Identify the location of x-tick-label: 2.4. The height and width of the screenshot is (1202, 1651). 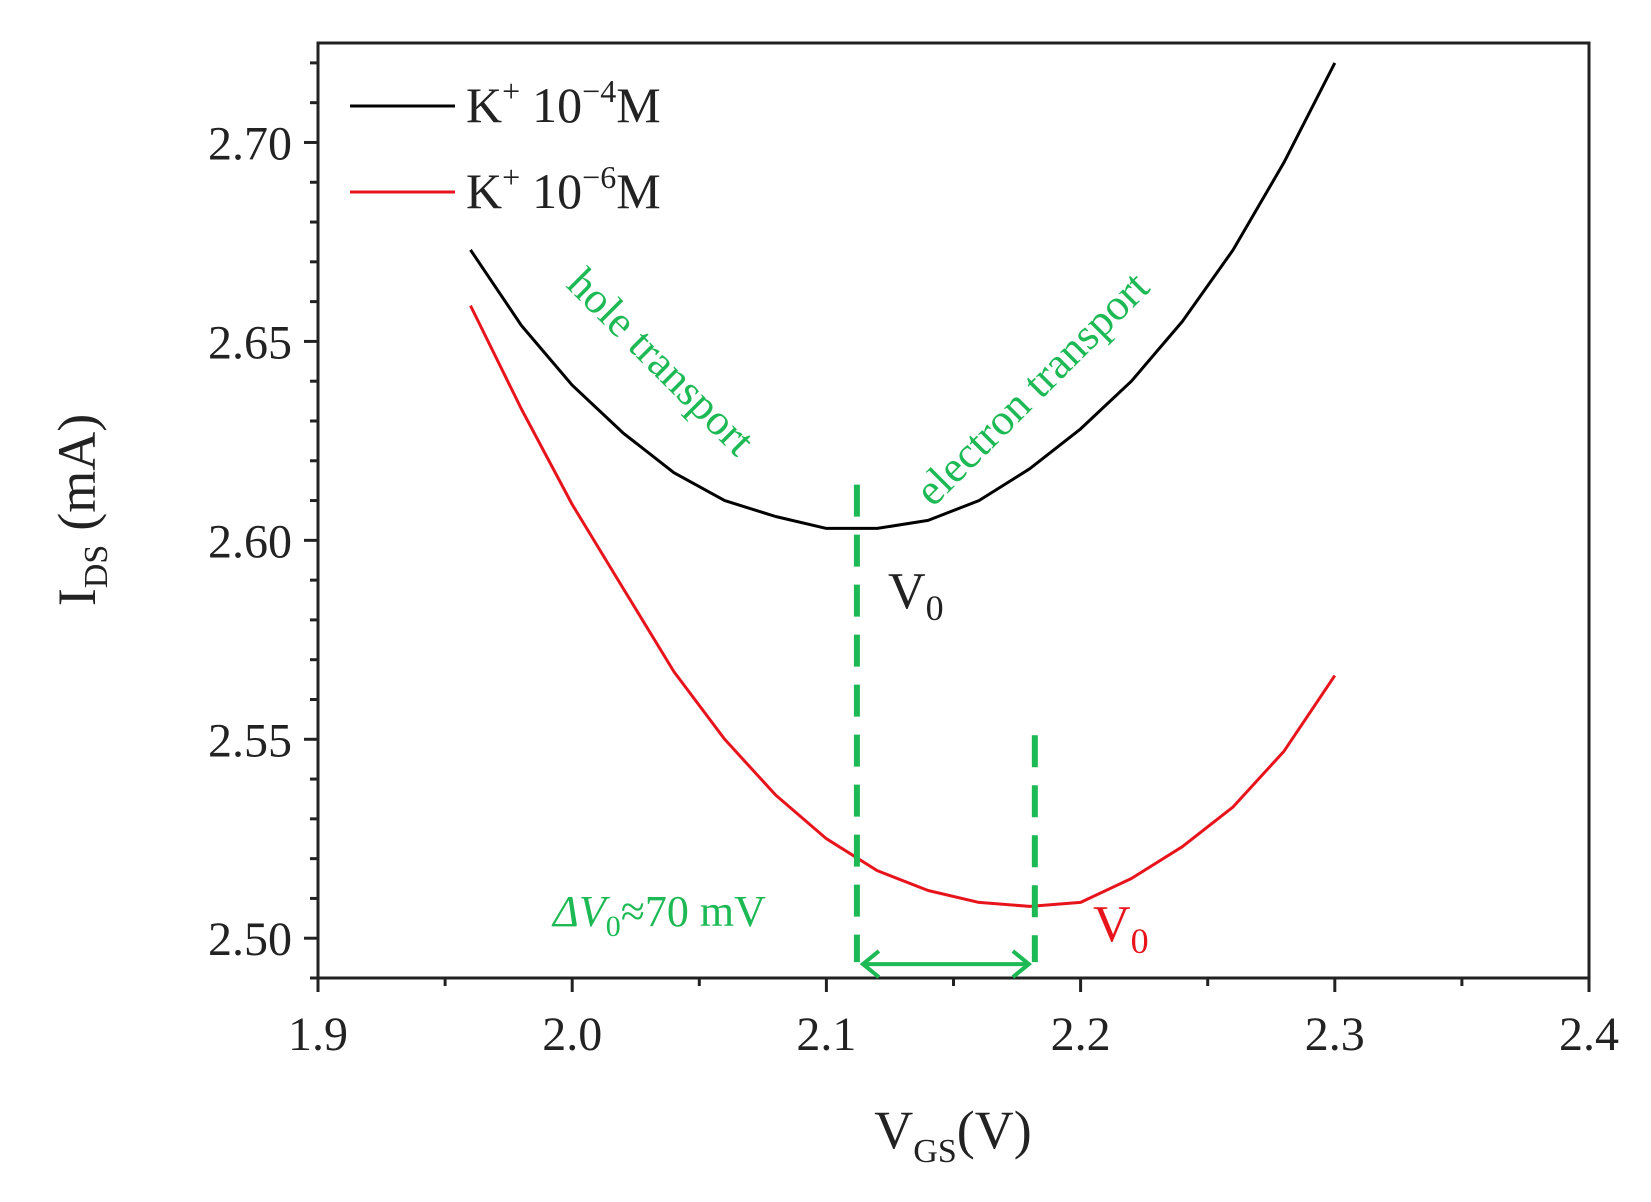
(1589, 1034).